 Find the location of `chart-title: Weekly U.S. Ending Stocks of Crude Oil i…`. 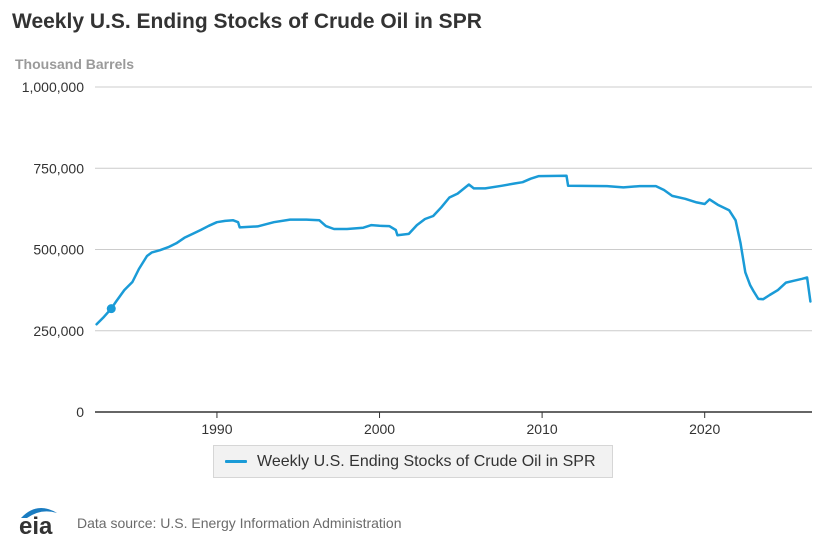

chart-title: Weekly U.S. Ending Stocks of Crude Oil i… is located at coordinates (247, 21).